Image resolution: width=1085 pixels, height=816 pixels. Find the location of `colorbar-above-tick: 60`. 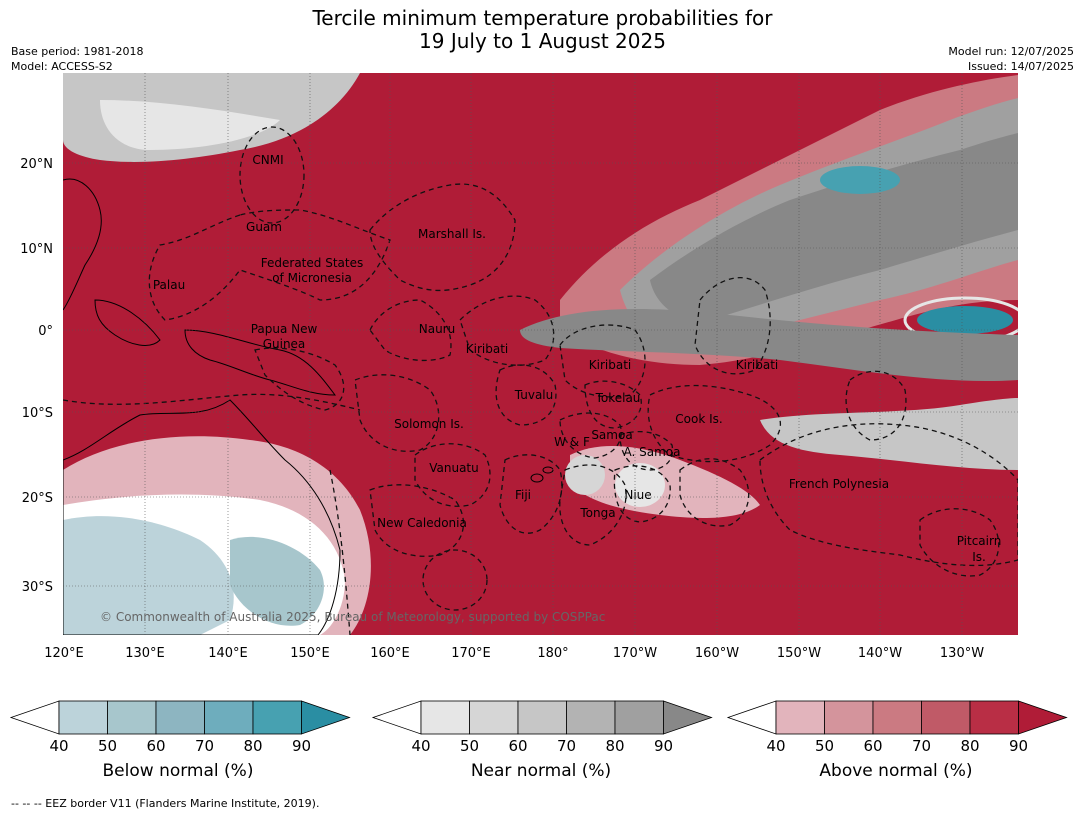

colorbar-above-tick: 60 is located at coordinates (872, 746).